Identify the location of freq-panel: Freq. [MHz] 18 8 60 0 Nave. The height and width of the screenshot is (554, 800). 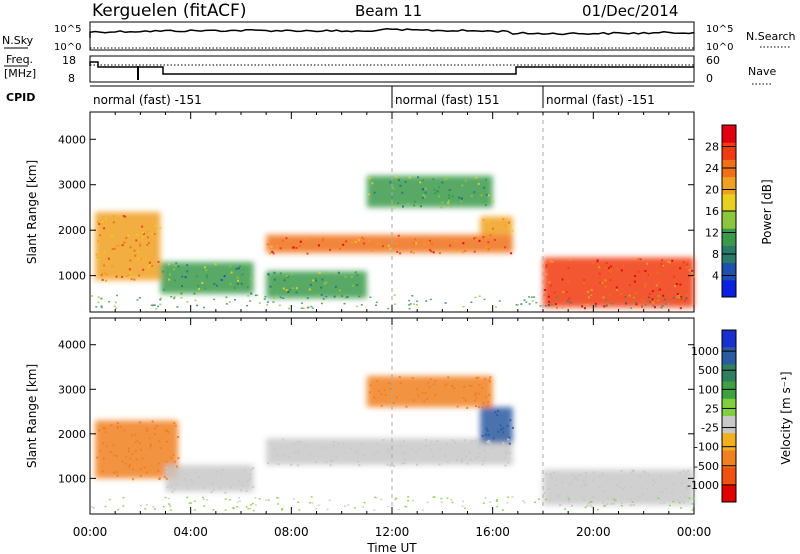
(390, 69).